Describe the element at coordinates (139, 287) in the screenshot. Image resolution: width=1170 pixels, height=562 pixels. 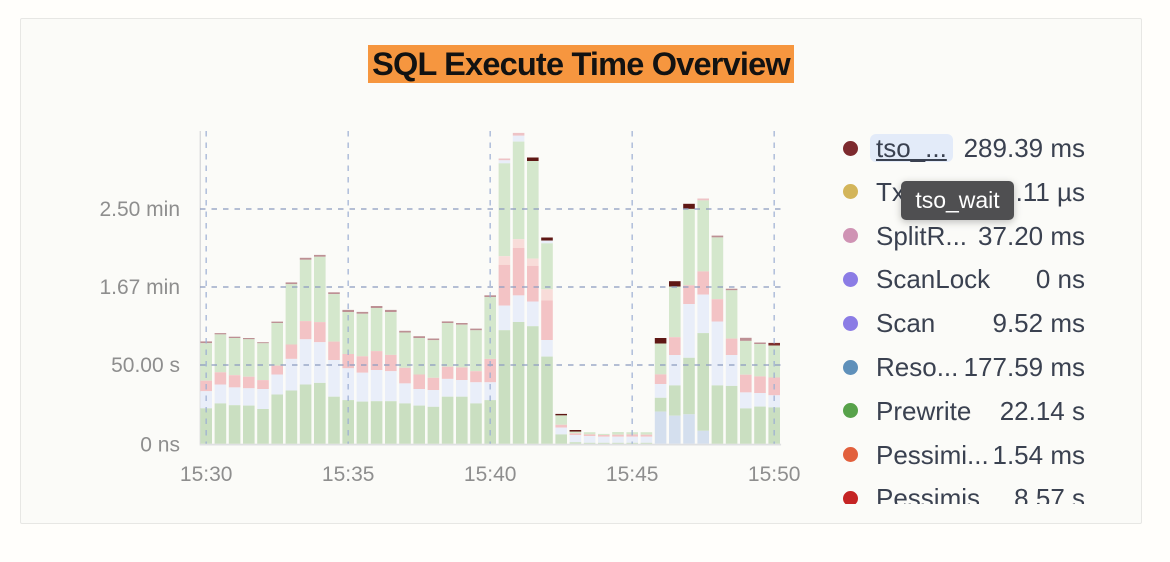
I see `svg-text: 1.67 min` at that location.